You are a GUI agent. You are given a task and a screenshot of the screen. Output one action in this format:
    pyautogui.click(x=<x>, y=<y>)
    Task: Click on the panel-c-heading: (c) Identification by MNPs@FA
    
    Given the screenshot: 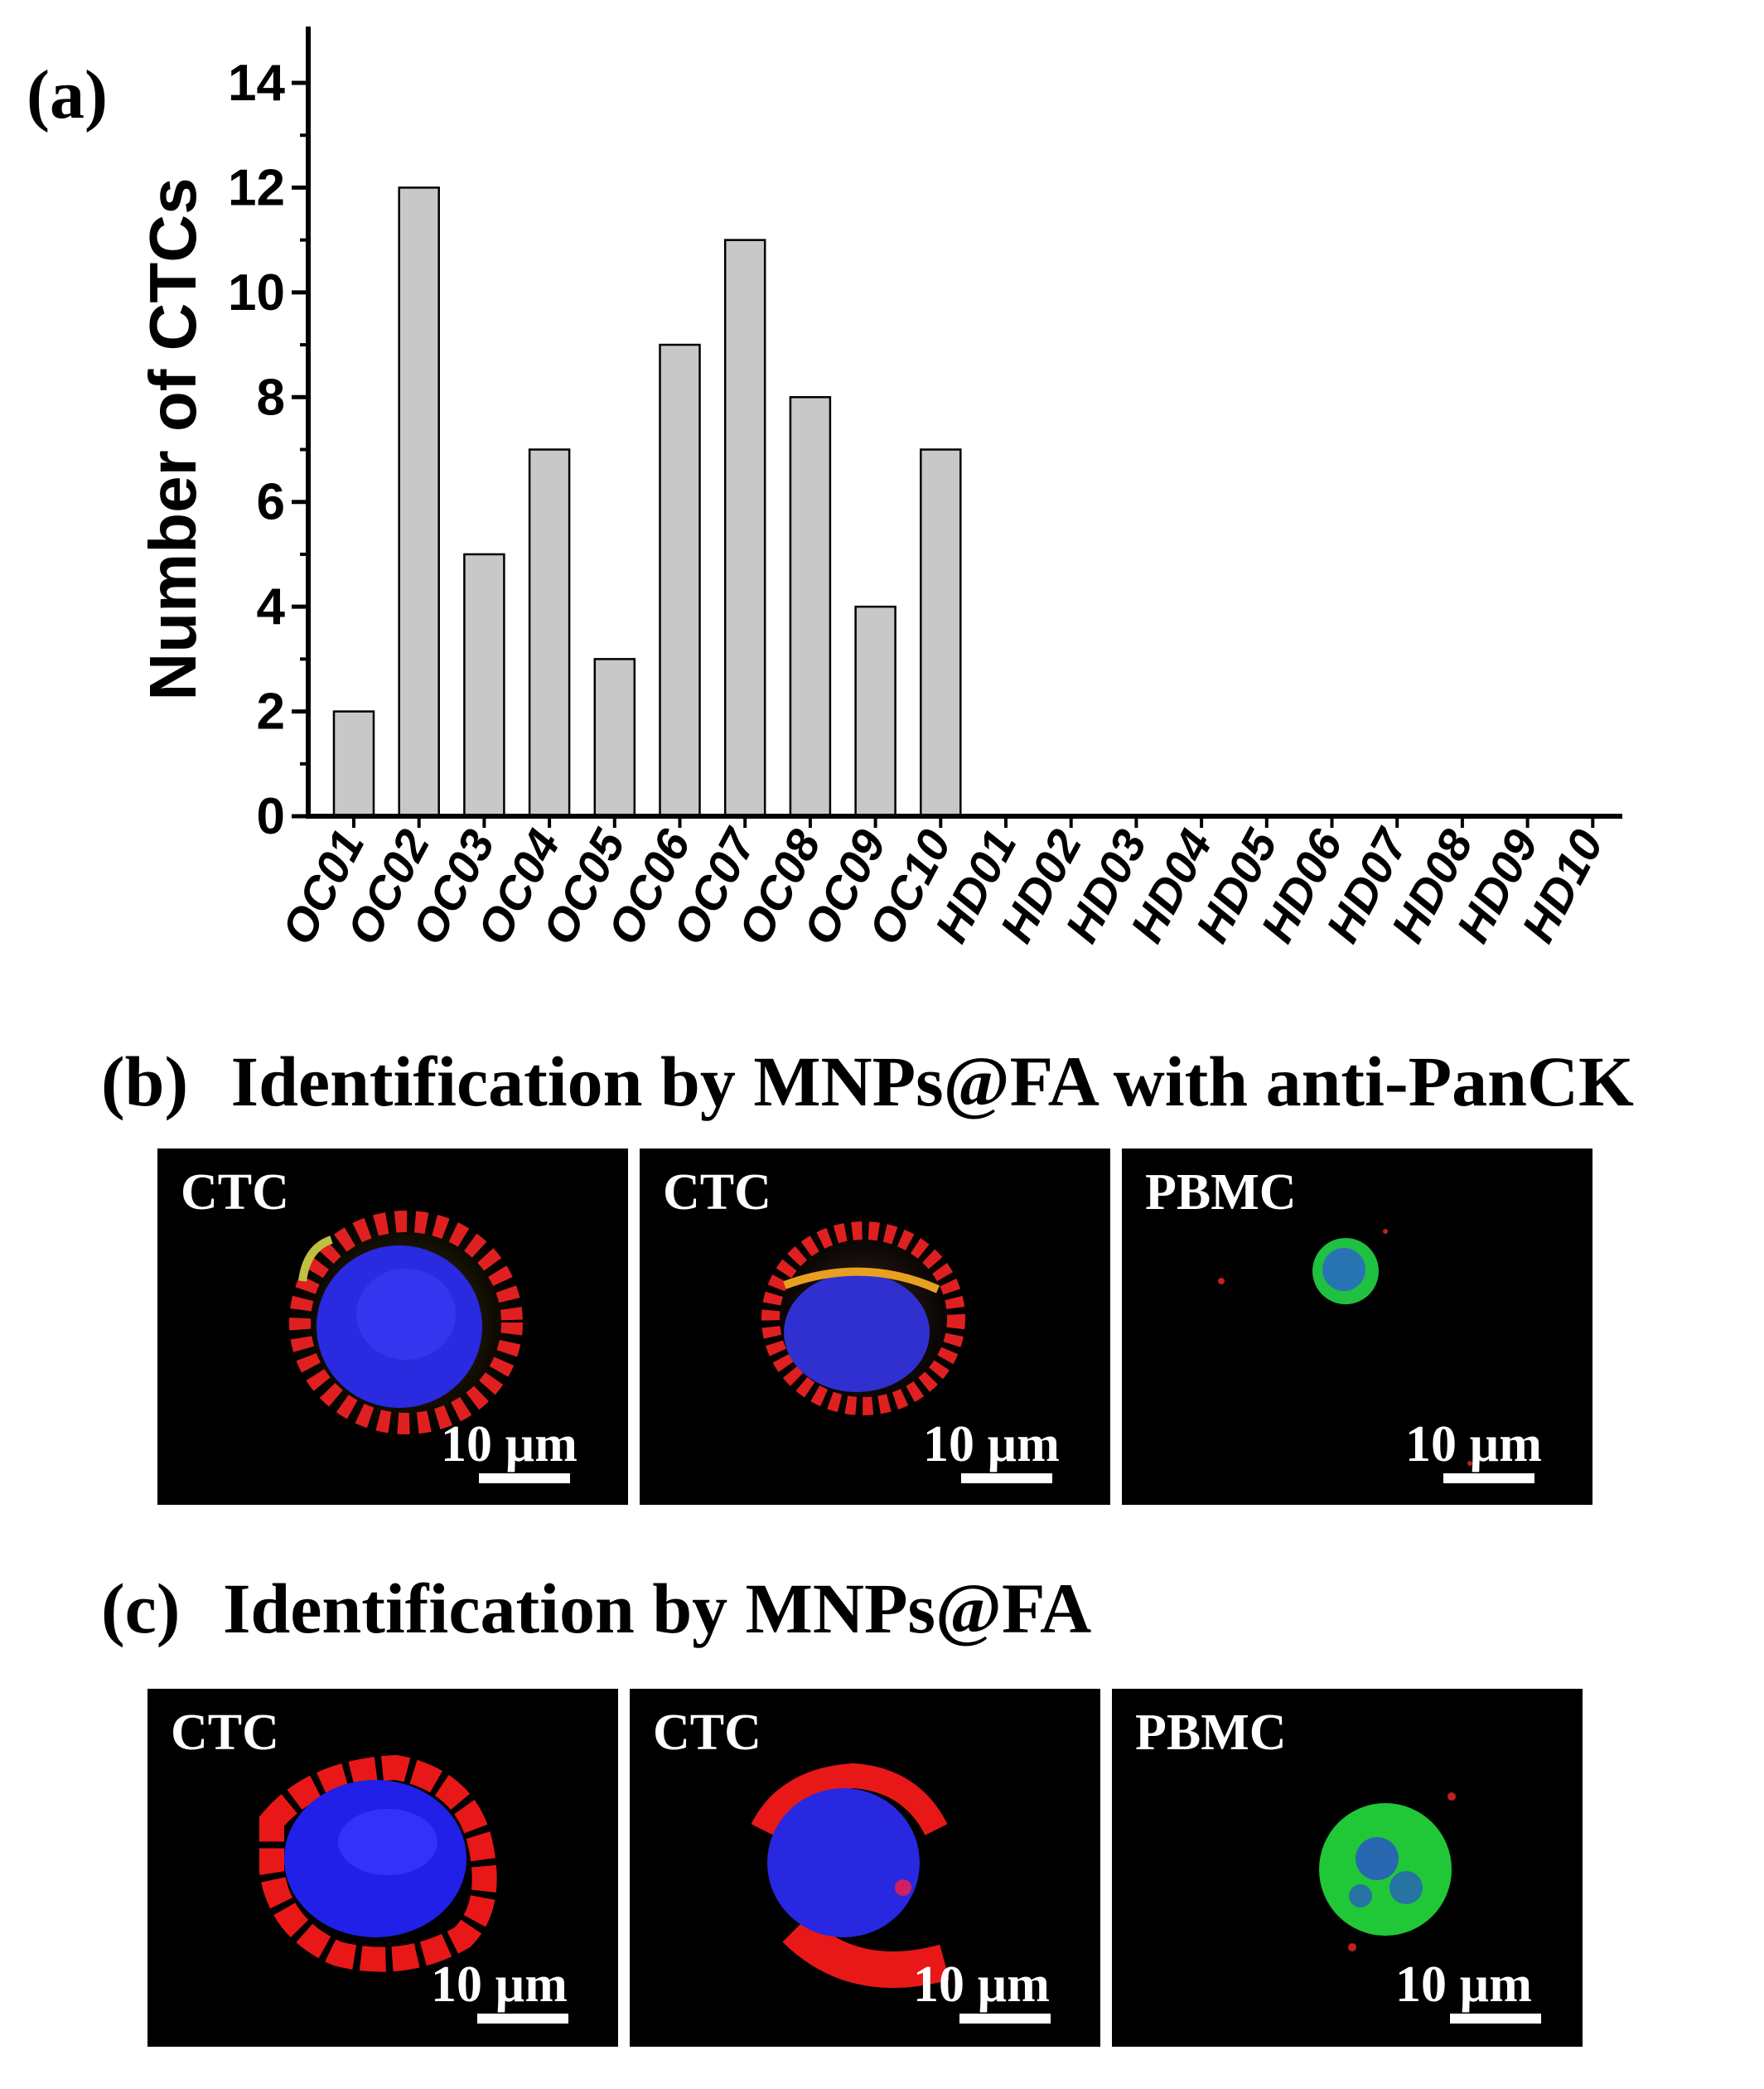 What is the action you would take?
    pyautogui.click(x=596, y=1608)
    